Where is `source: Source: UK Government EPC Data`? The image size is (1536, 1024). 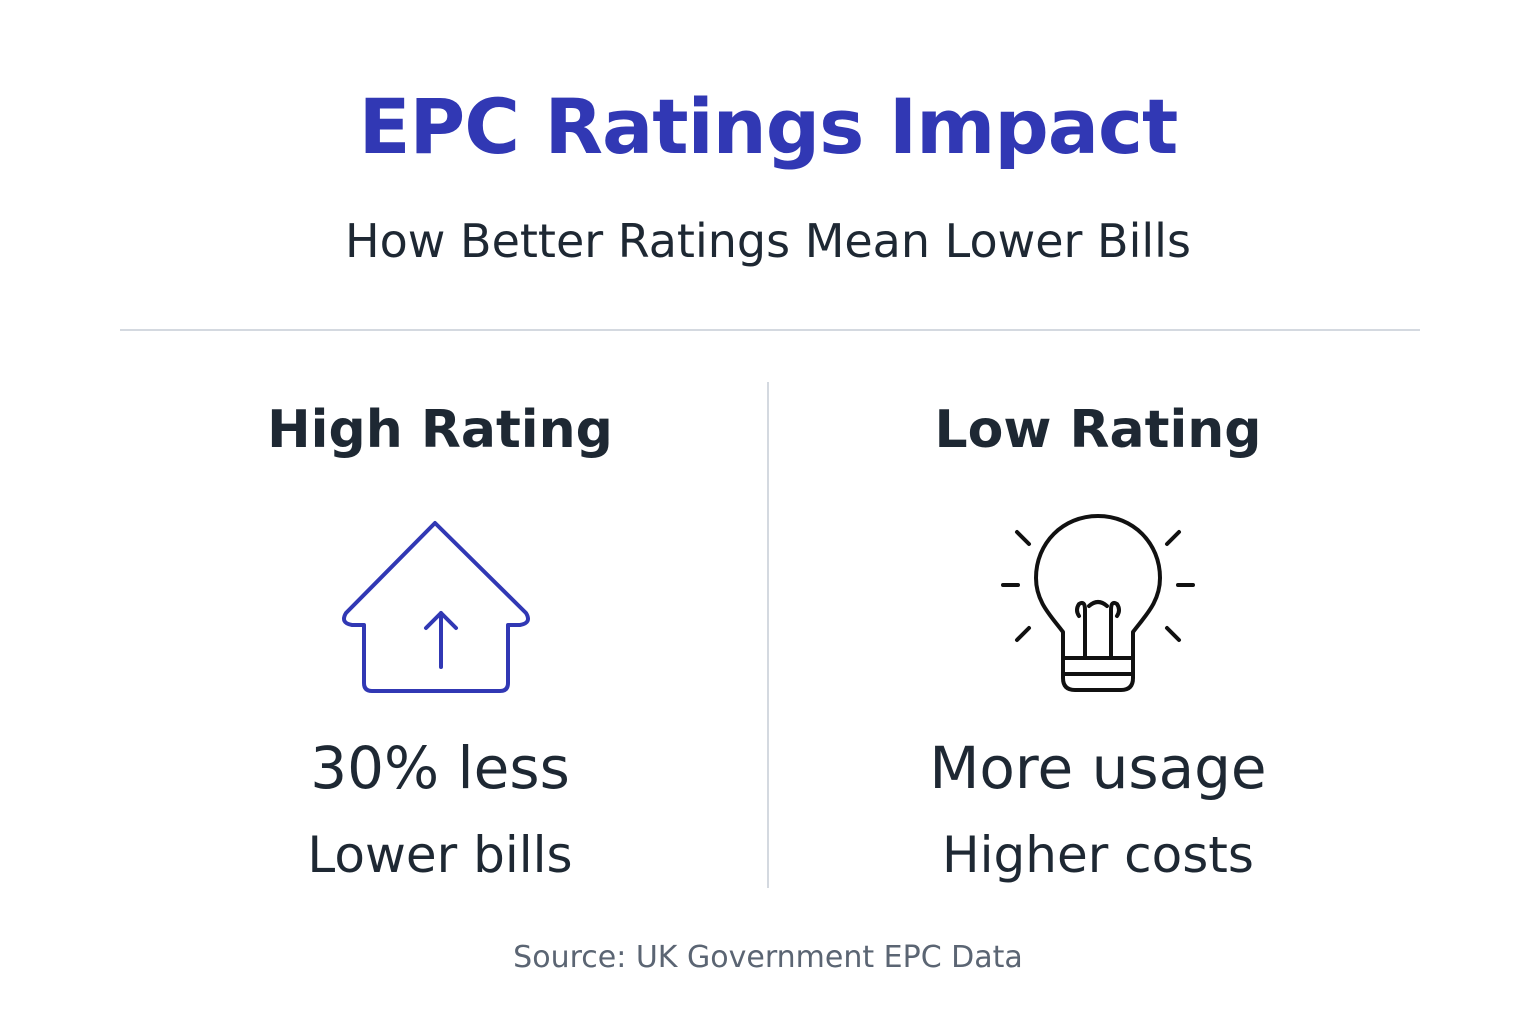 source: Source: UK Government EPC Data is located at coordinates (768, 957).